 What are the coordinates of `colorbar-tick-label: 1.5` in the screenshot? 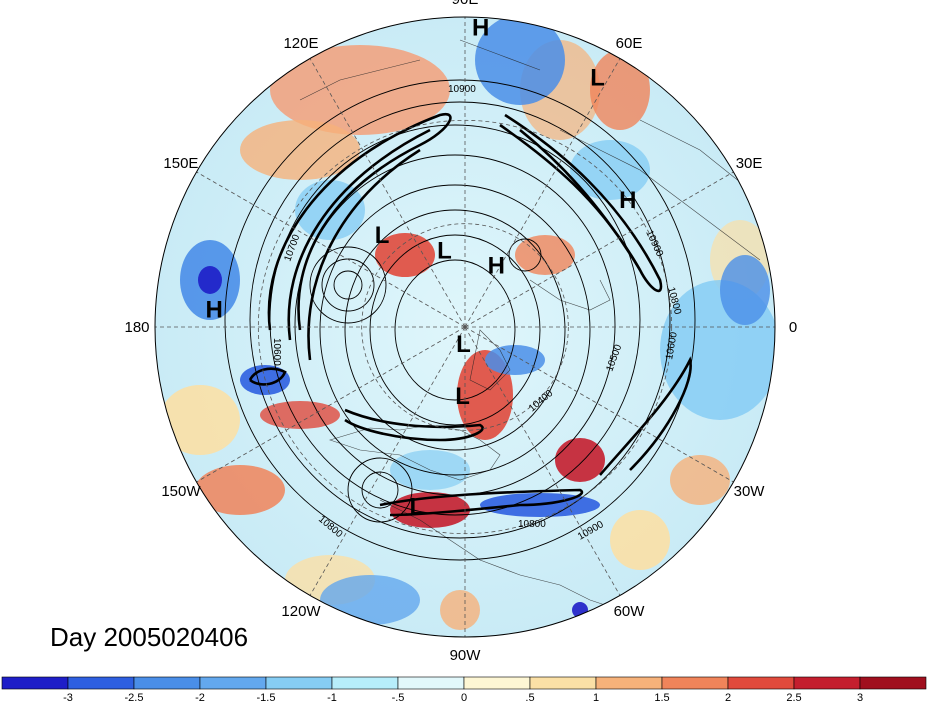 It's located at (661, 697).